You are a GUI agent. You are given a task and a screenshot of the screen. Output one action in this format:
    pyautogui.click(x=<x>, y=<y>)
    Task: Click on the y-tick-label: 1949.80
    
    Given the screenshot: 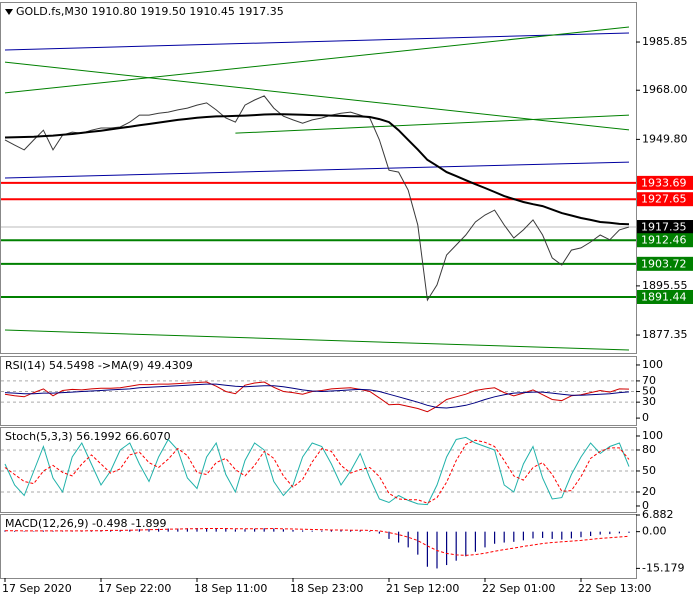 What is the action you would take?
    pyautogui.click(x=665, y=138)
    